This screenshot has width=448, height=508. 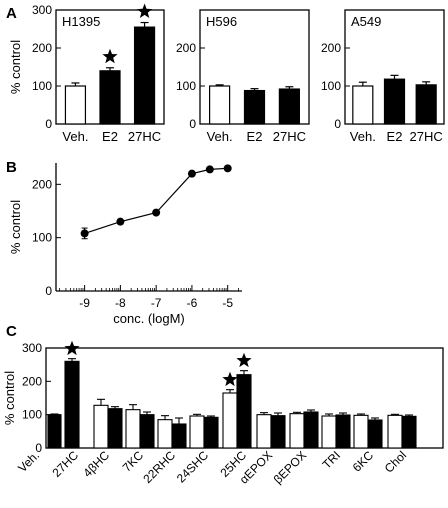 I want to click on x-tick-label: -5, so click(x=227, y=303).